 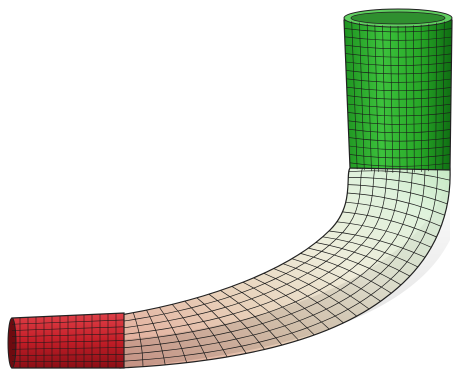 I want to click on inlet-segment, so click(x=66, y=340).